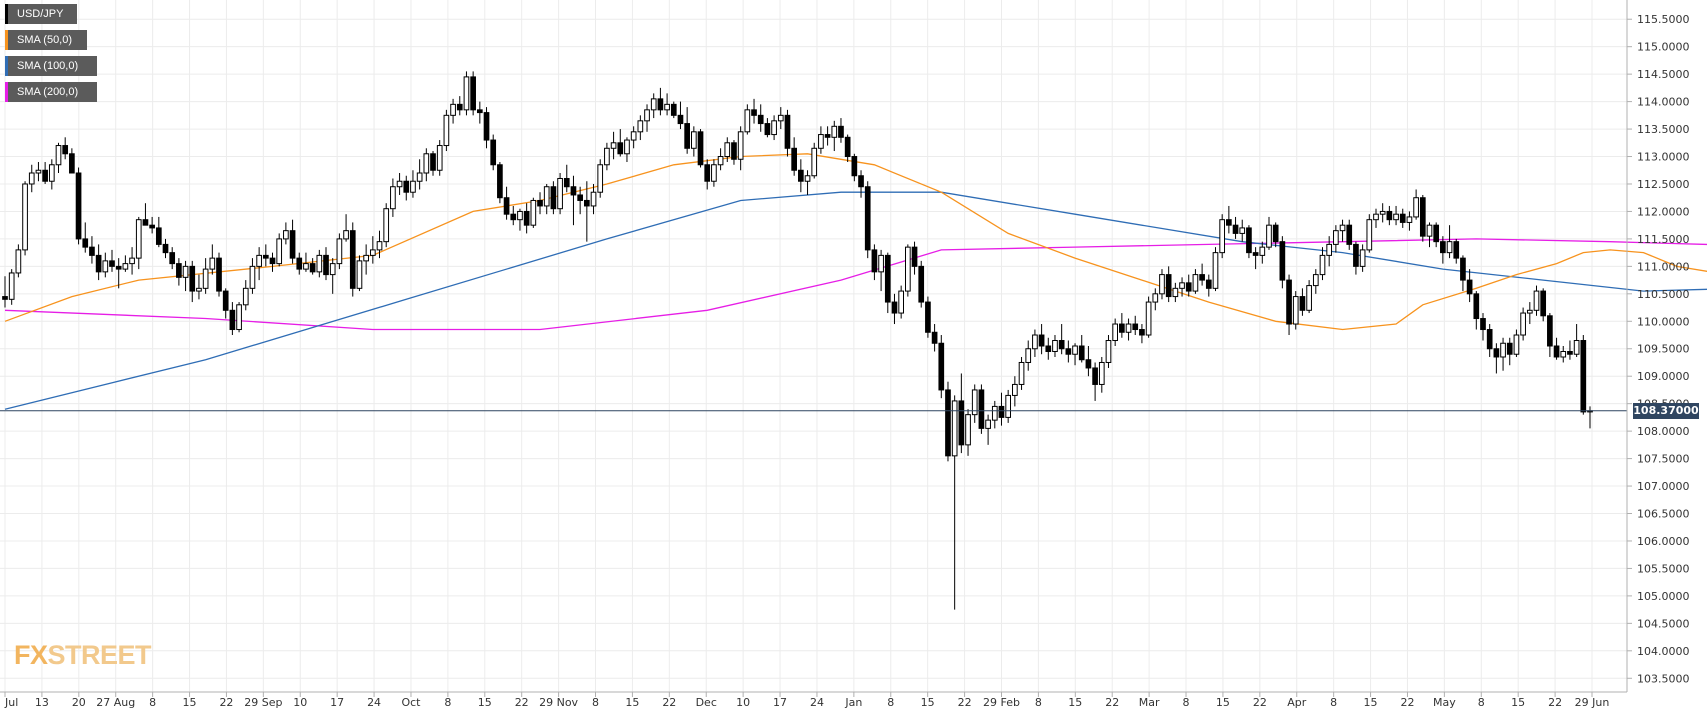 Image resolution: width=1707 pixels, height=717 pixels. What do you see at coordinates (41, 14) in the screenshot?
I see `legend-item: USD/JPY` at bounding box center [41, 14].